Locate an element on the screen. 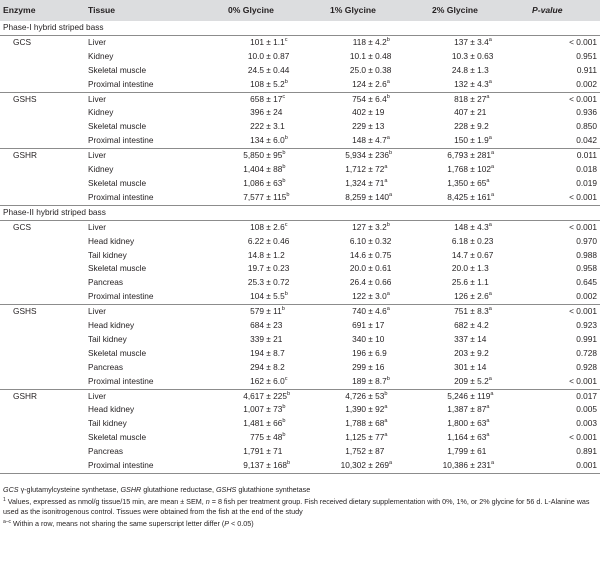  value-text: 1,800 is located at coordinates (457, 423).